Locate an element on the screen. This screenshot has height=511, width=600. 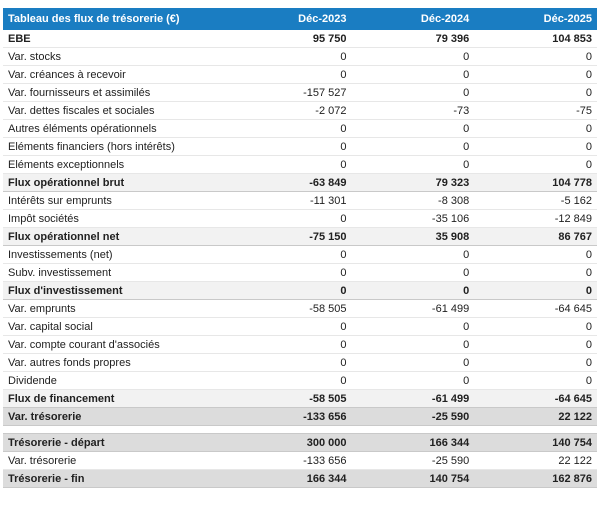
row-label: Var. autres fonds propres is located at coordinates (116, 362).